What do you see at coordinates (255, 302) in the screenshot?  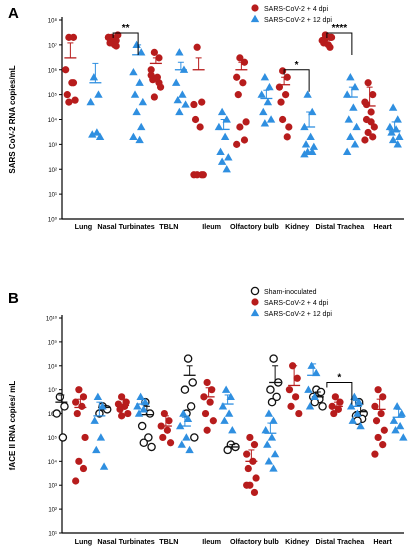 I see `panel-b-legend-marker` at bounding box center [255, 302].